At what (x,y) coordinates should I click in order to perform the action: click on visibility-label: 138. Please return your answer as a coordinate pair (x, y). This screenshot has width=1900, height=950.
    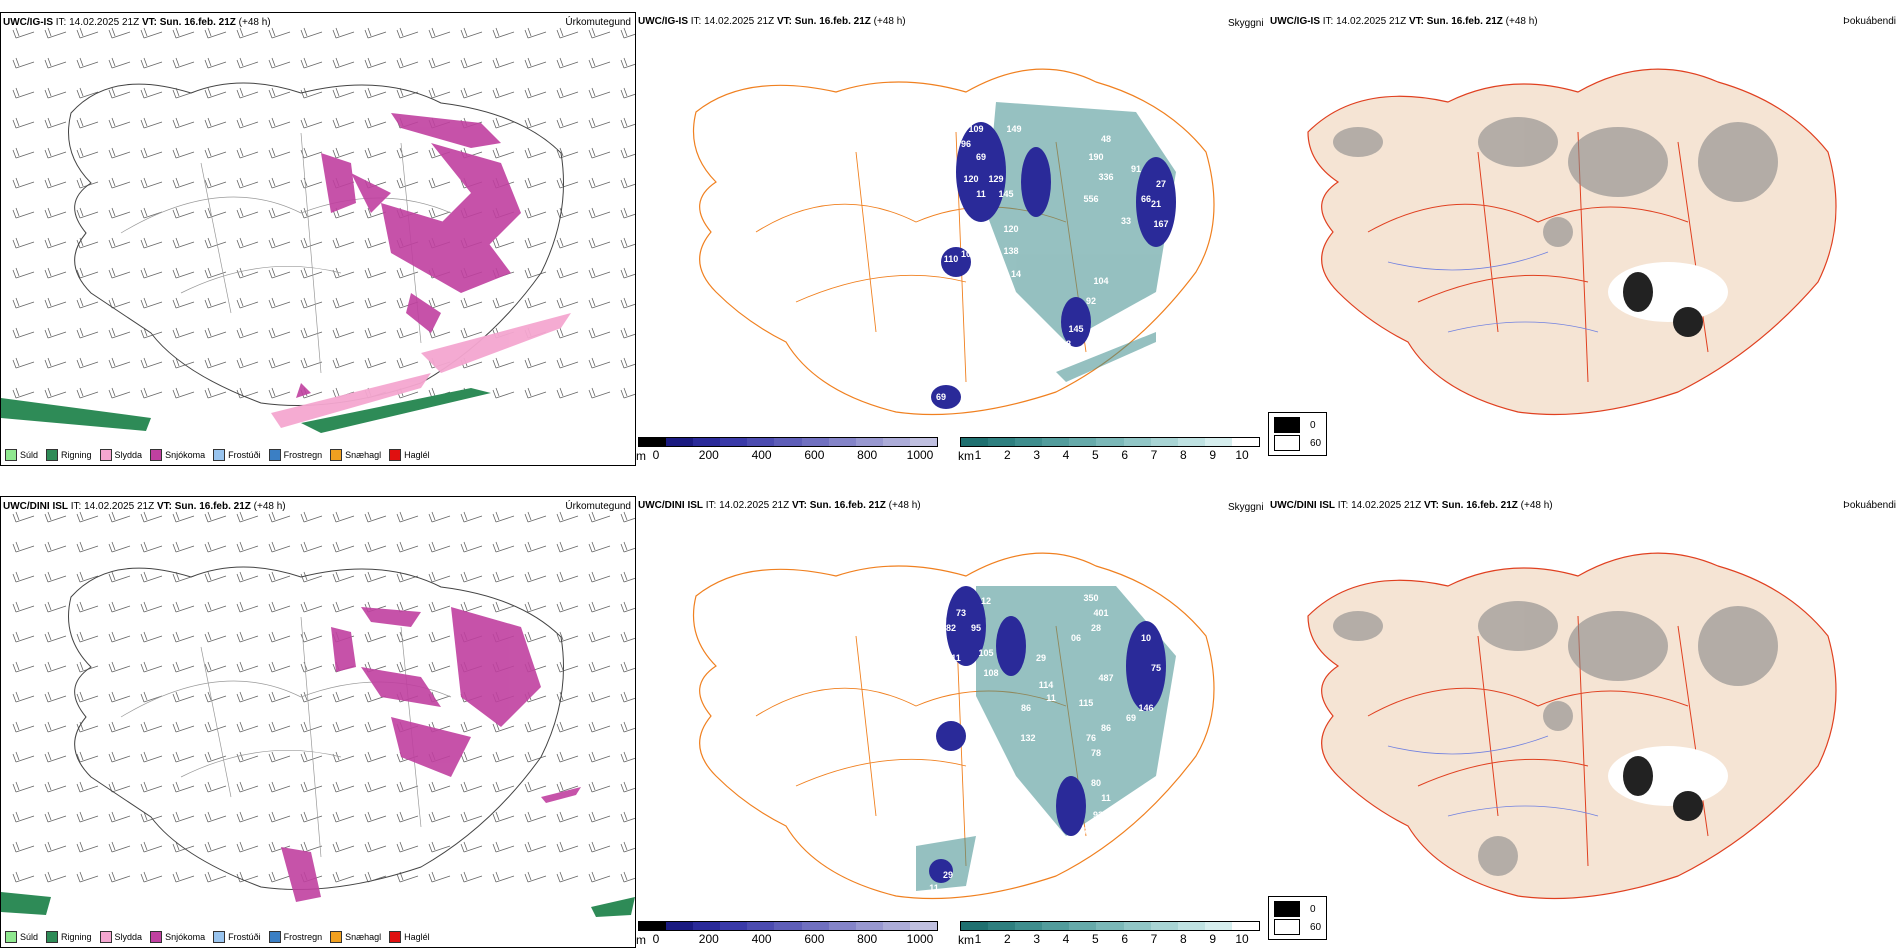
    Looking at the image, I should click on (1010, 251).